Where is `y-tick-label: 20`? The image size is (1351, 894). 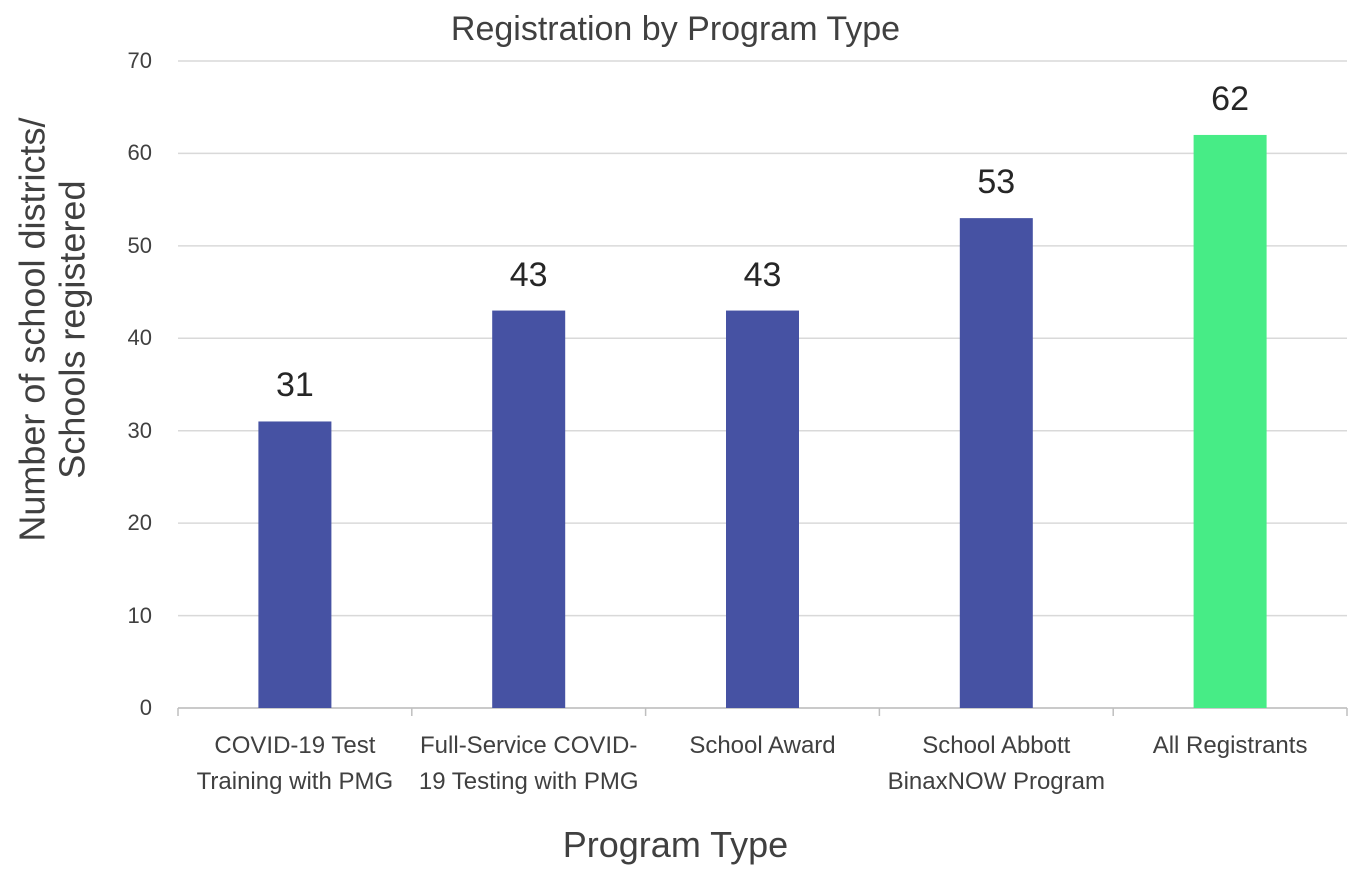 y-tick-label: 20 is located at coordinates (139, 523).